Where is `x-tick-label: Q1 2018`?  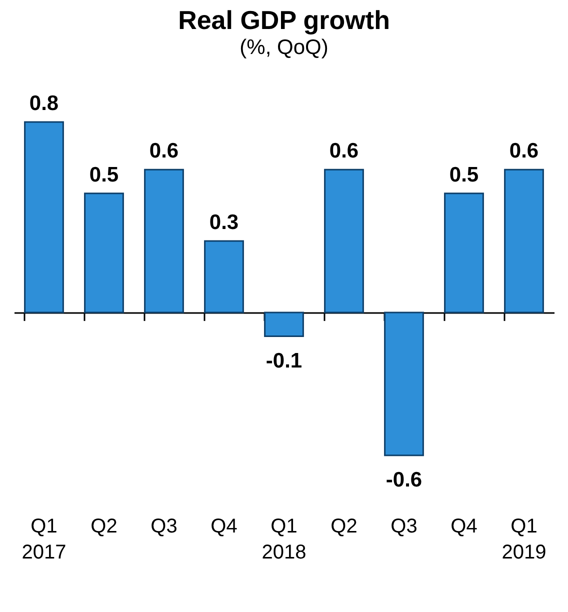 x-tick-label: Q1 2018 is located at coordinates (284, 540).